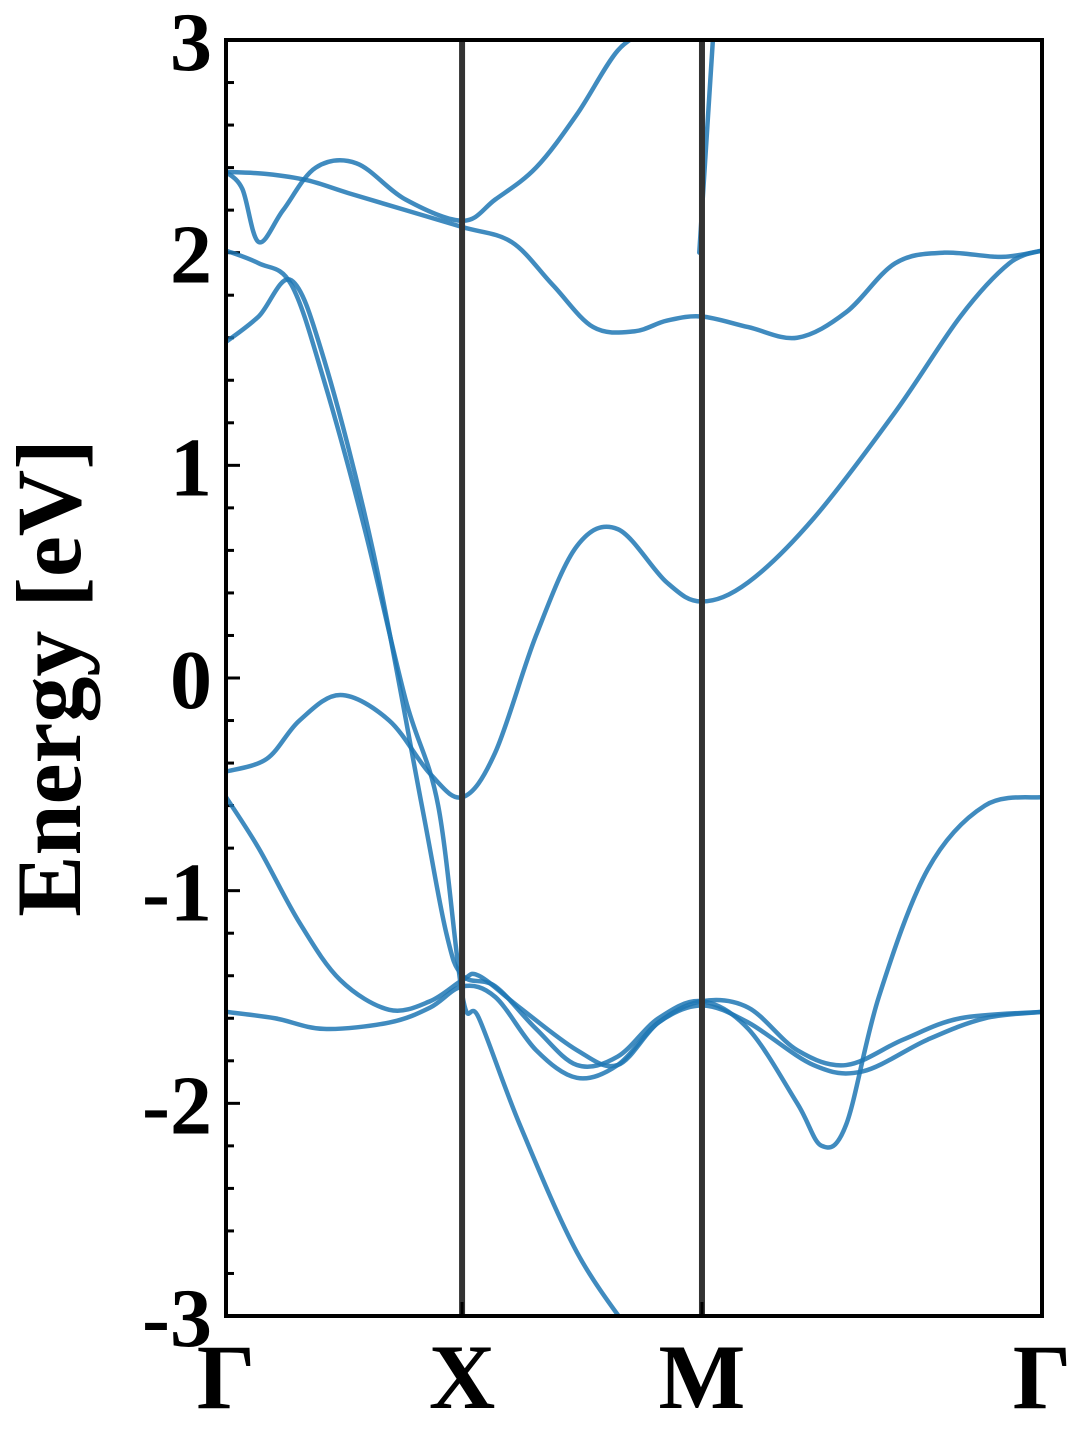 This screenshot has height=1440, width=1080. I want to click on y-ticks, so click(233, 678).